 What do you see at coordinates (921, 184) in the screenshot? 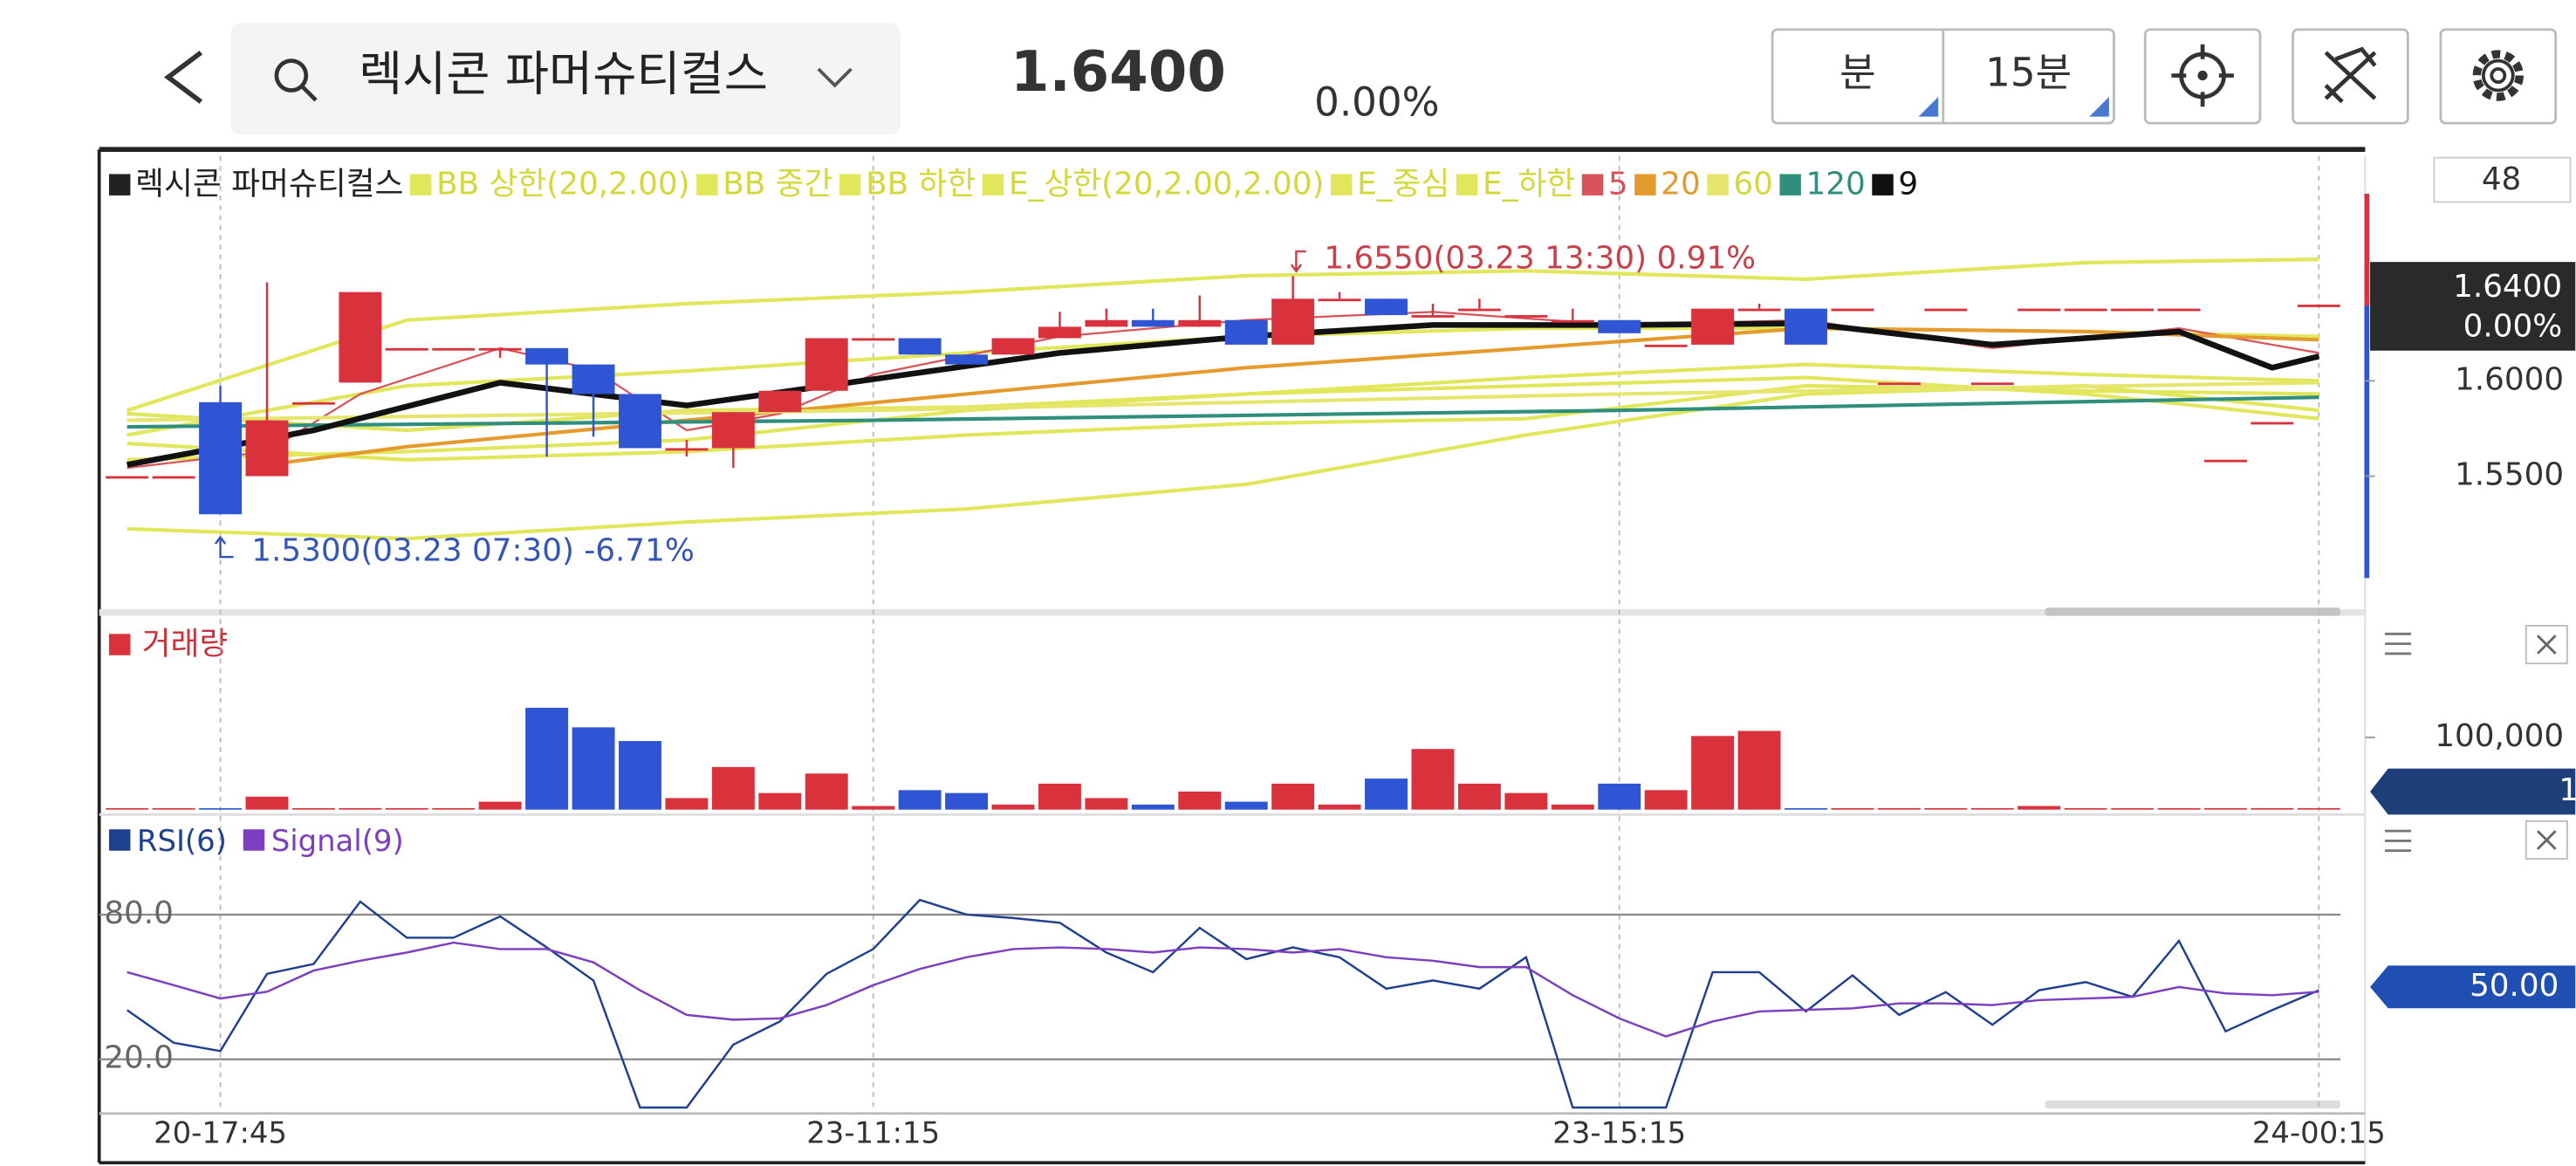
I see `legend-text: BB 하한` at bounding box center [921, 184].